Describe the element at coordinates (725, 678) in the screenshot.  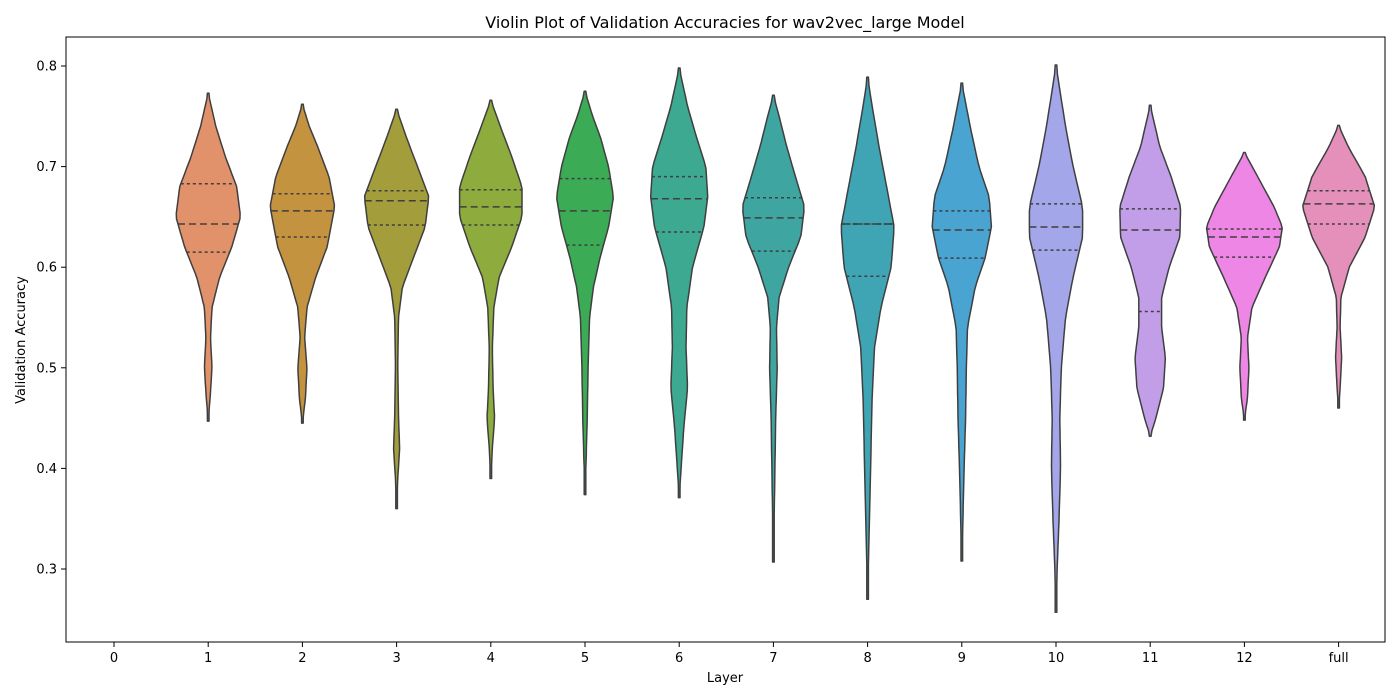
I see `x-axis-label: Layer` at that location.